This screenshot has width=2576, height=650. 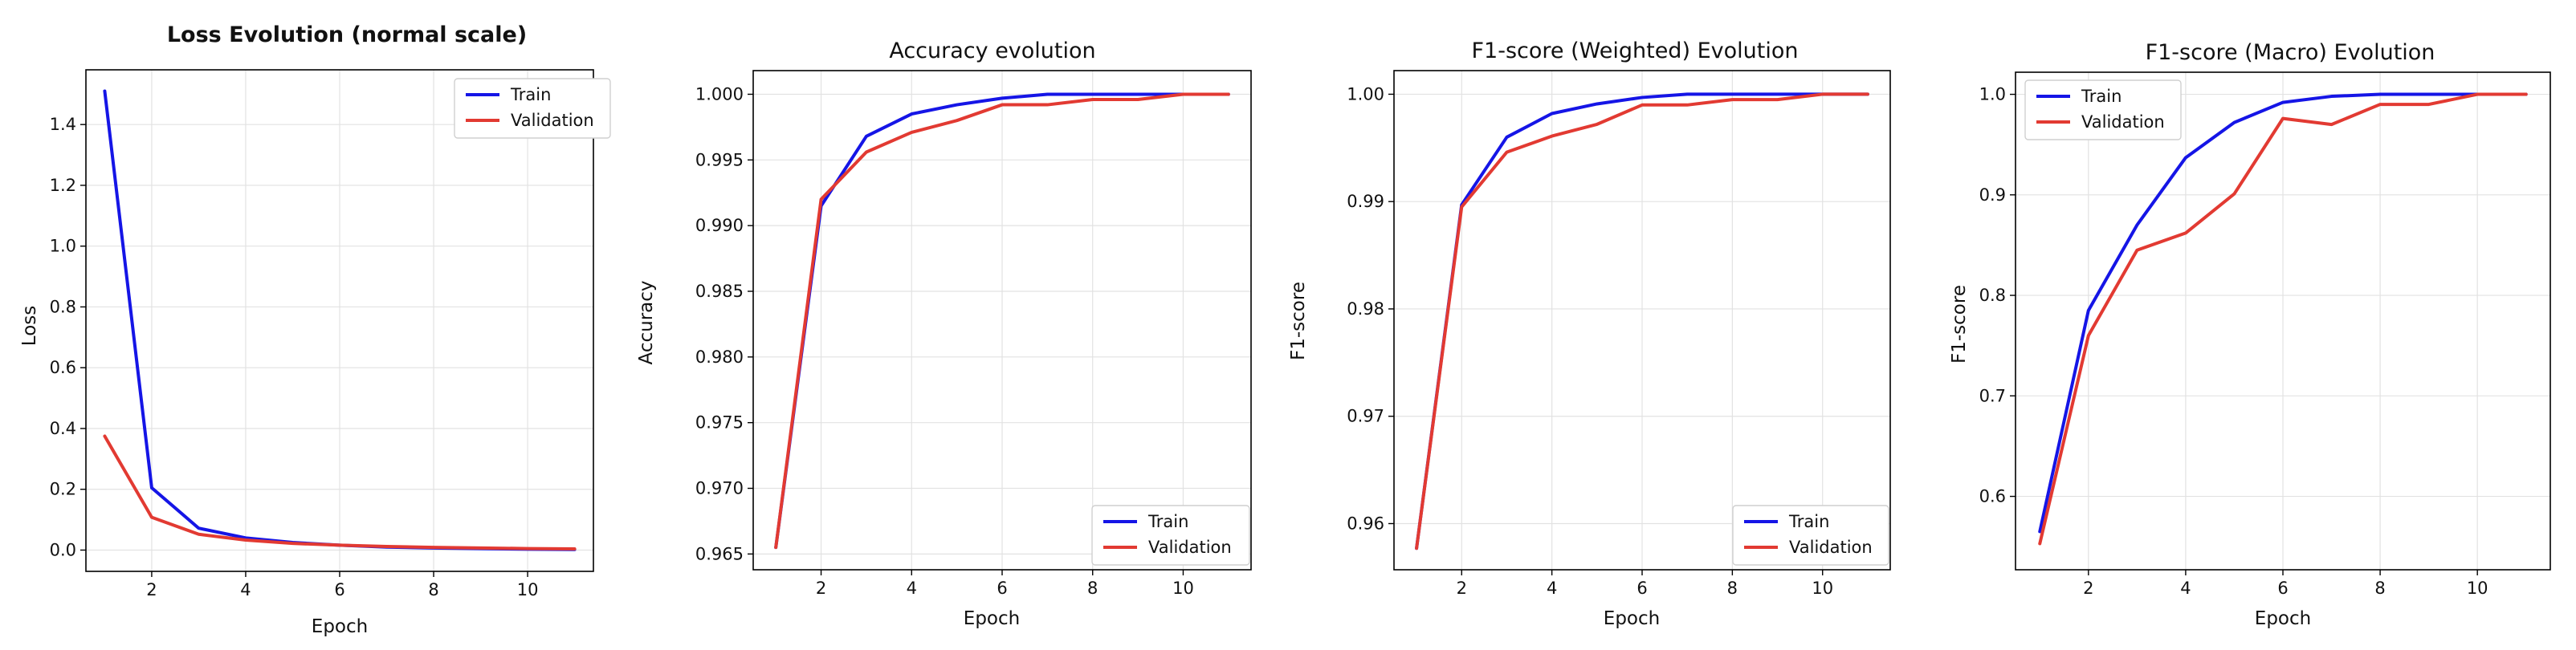 I want to click on y-tick-label: 0.0, so click(x=63, y=549).